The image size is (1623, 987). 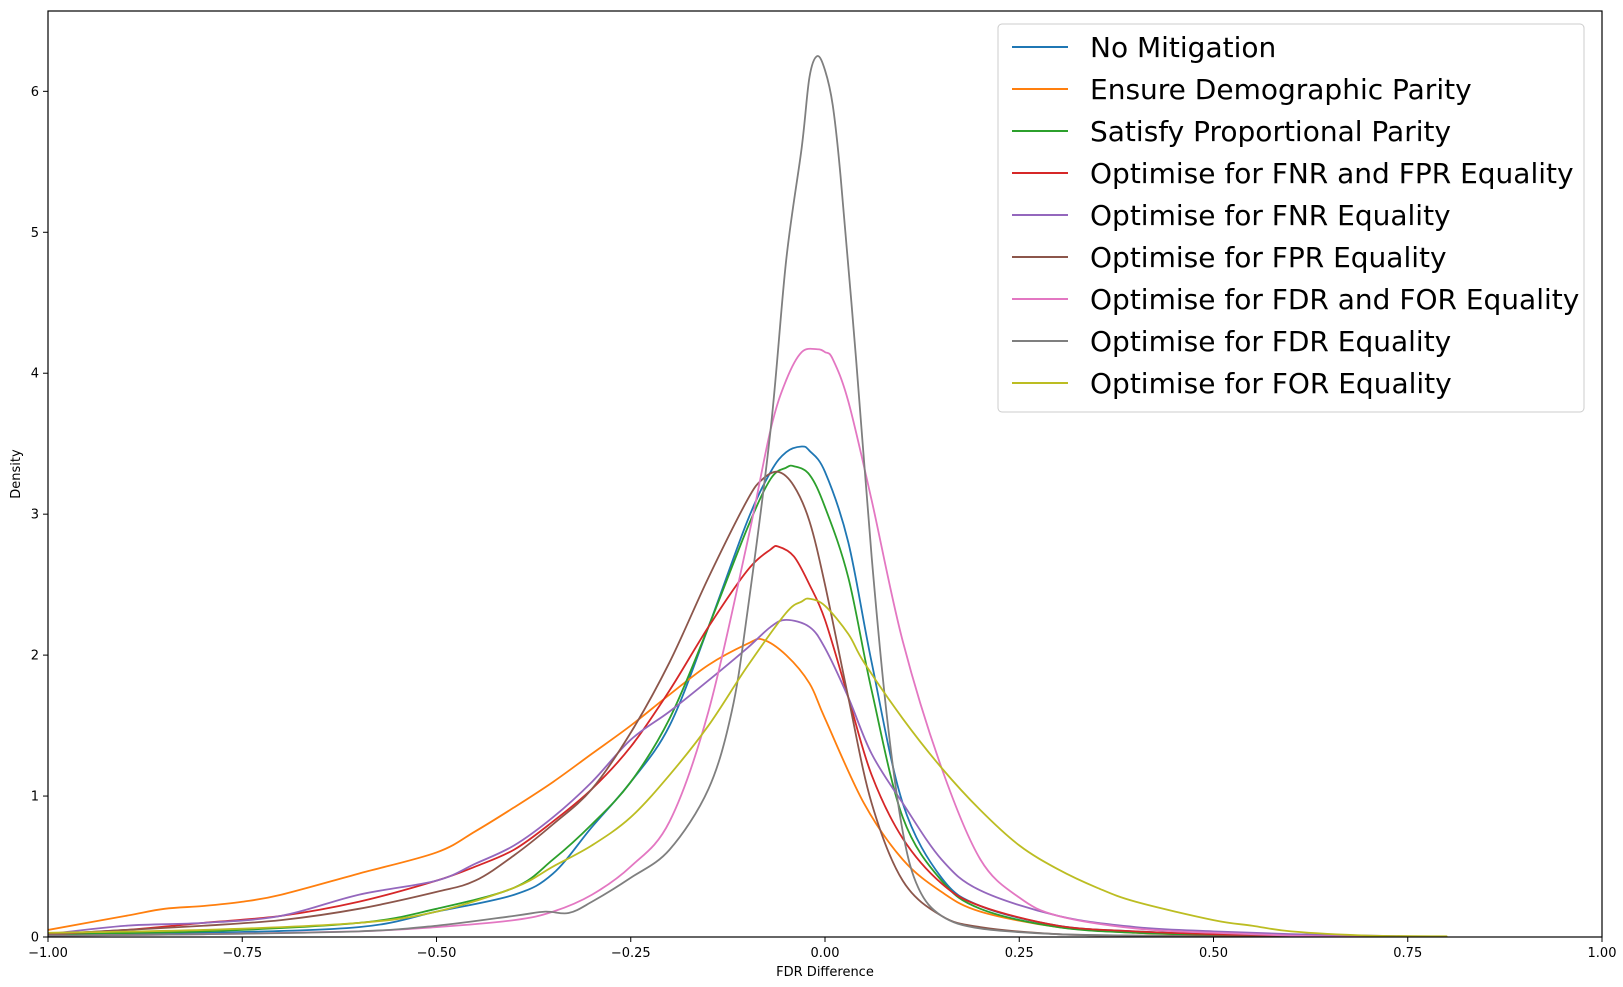 I want to click on legend-label: Optimise for FDR Equality, so click(x=1270, y=341).